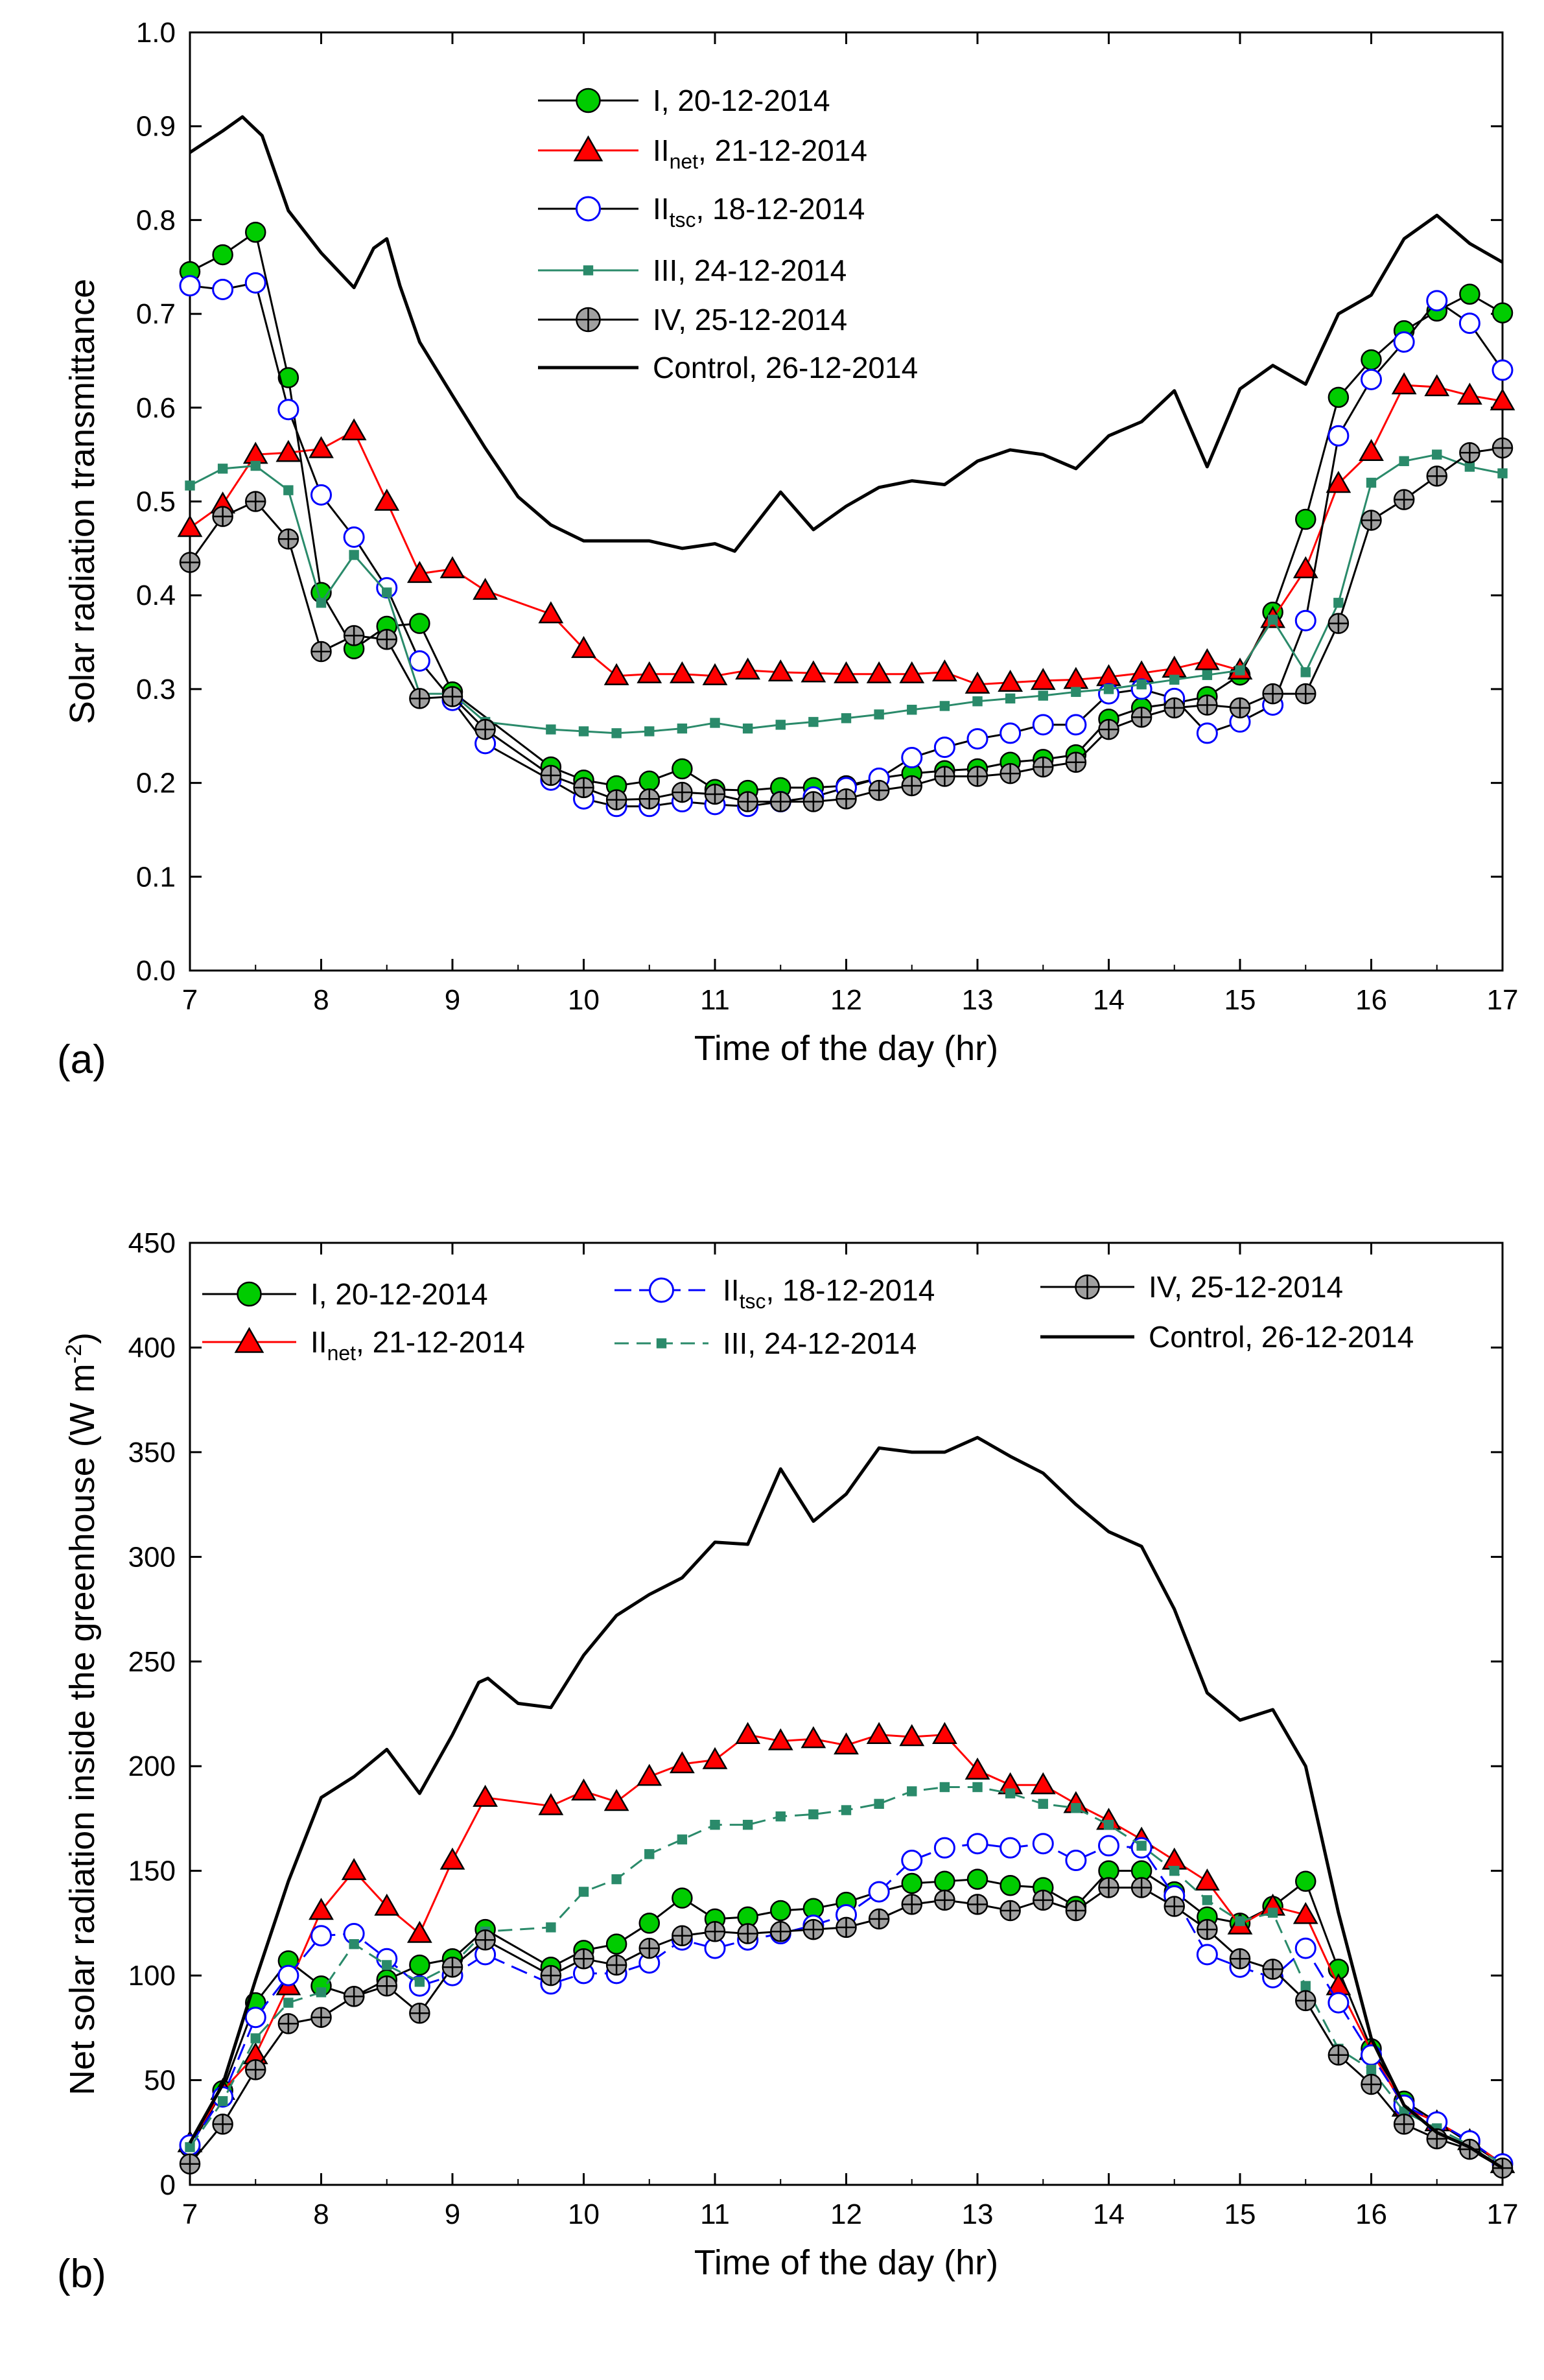  I want to click on legend-entry: I, 20-12-2014, so click(684, 100).